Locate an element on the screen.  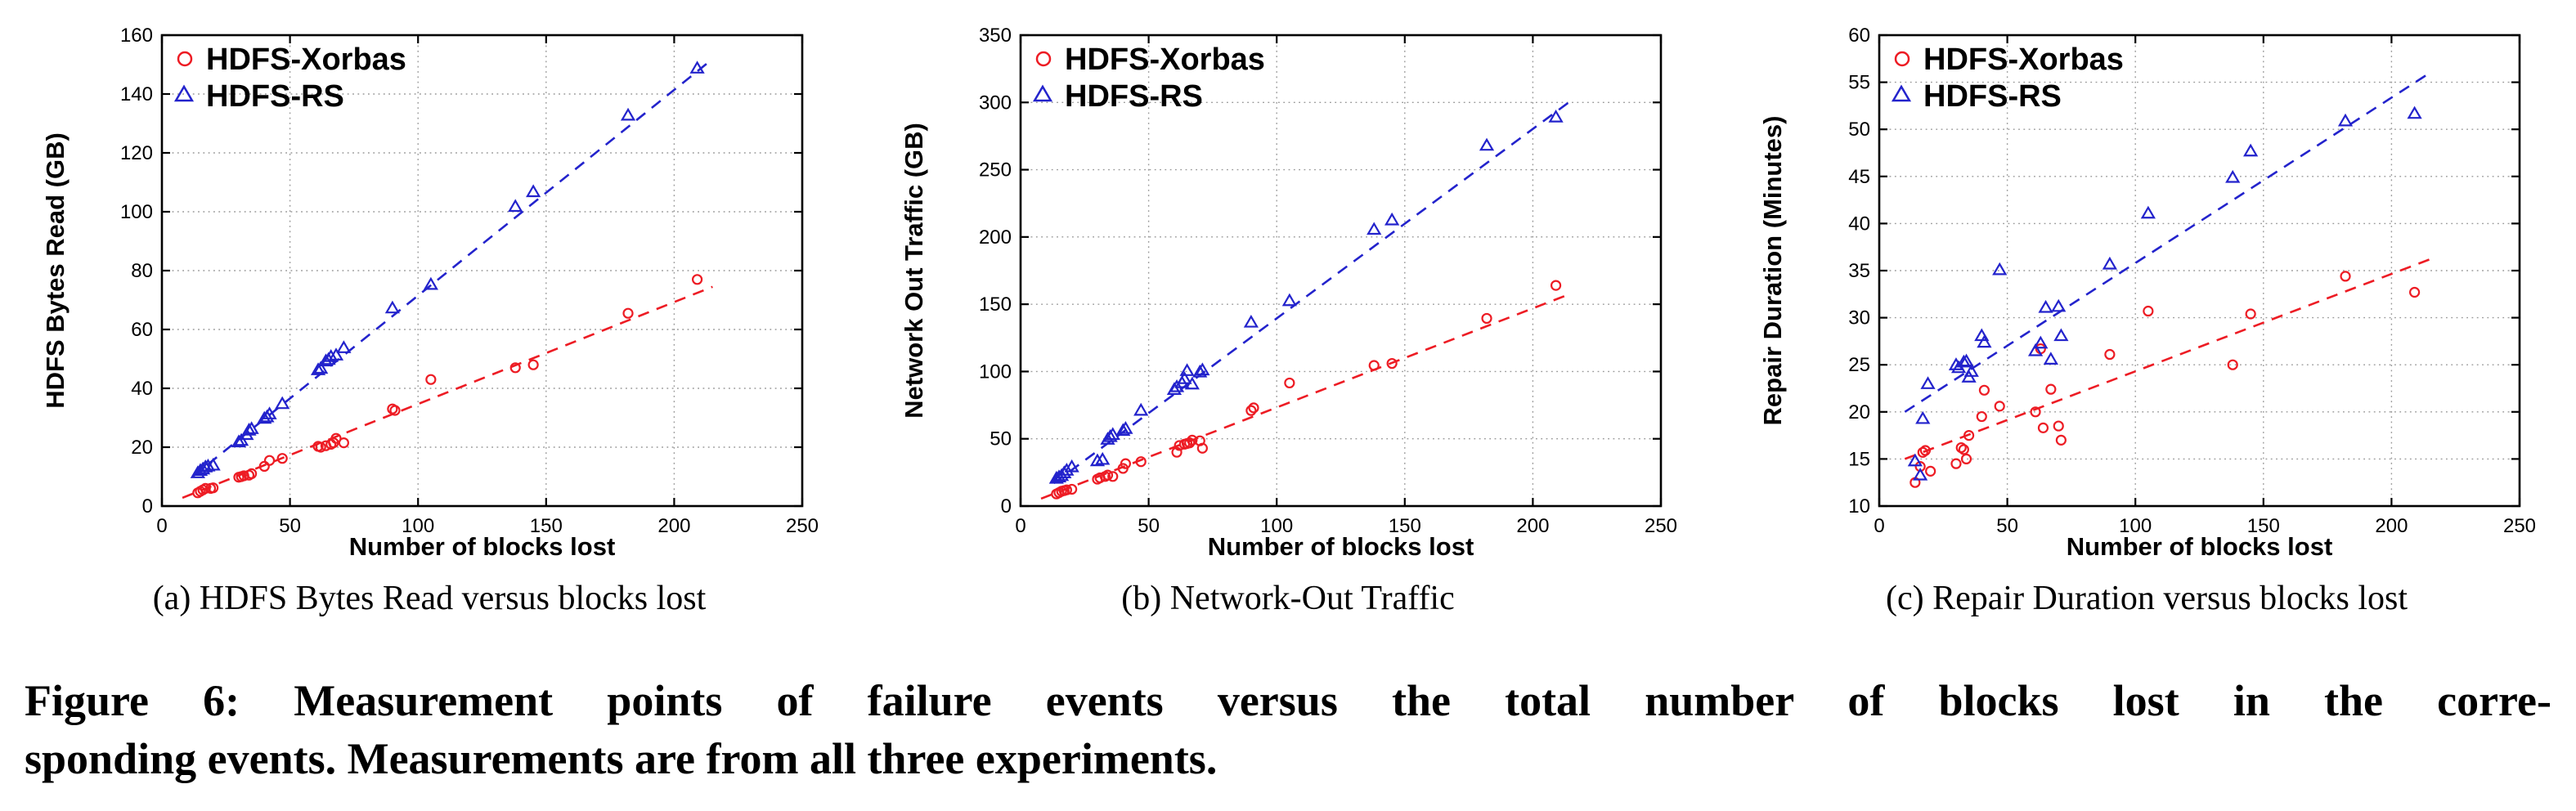
tick-marks is located at coordinates (2199, 271).